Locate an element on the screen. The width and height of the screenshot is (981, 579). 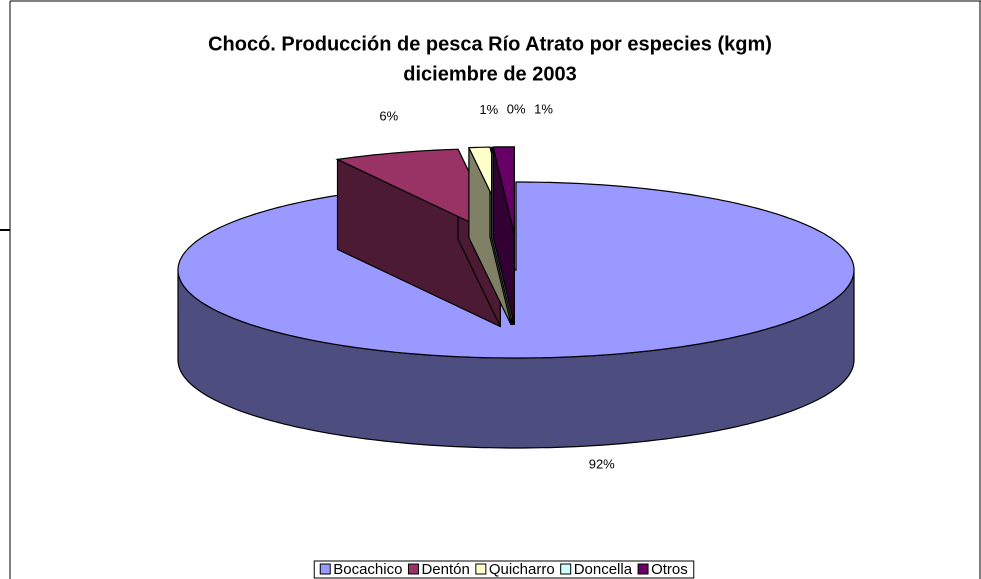
chart-subtitle: diciembre de 2003 is located at coordinates (489, 74).